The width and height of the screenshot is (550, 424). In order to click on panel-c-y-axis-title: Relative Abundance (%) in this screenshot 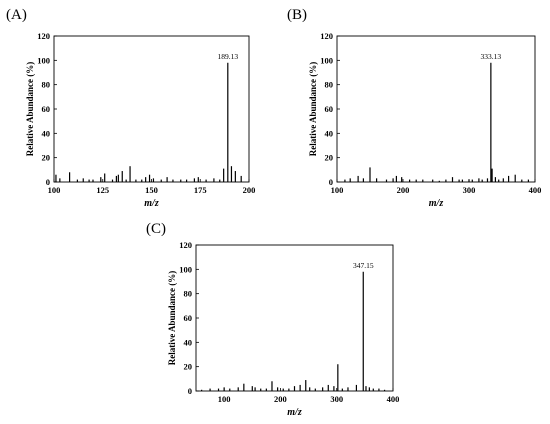, I will do `click(172, 318)`.